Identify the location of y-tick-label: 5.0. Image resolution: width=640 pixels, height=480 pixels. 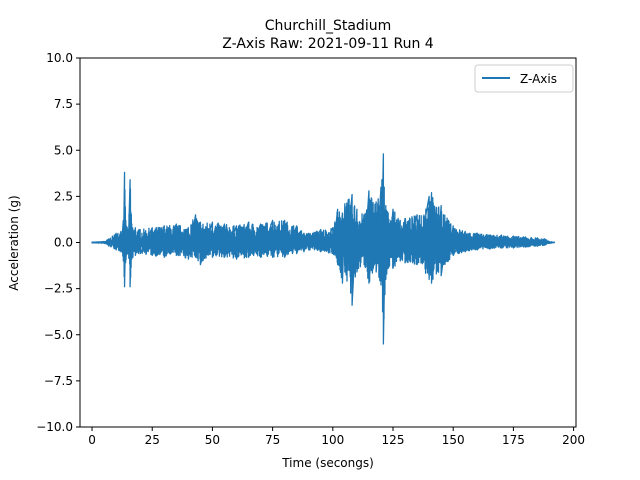
(63, 150).